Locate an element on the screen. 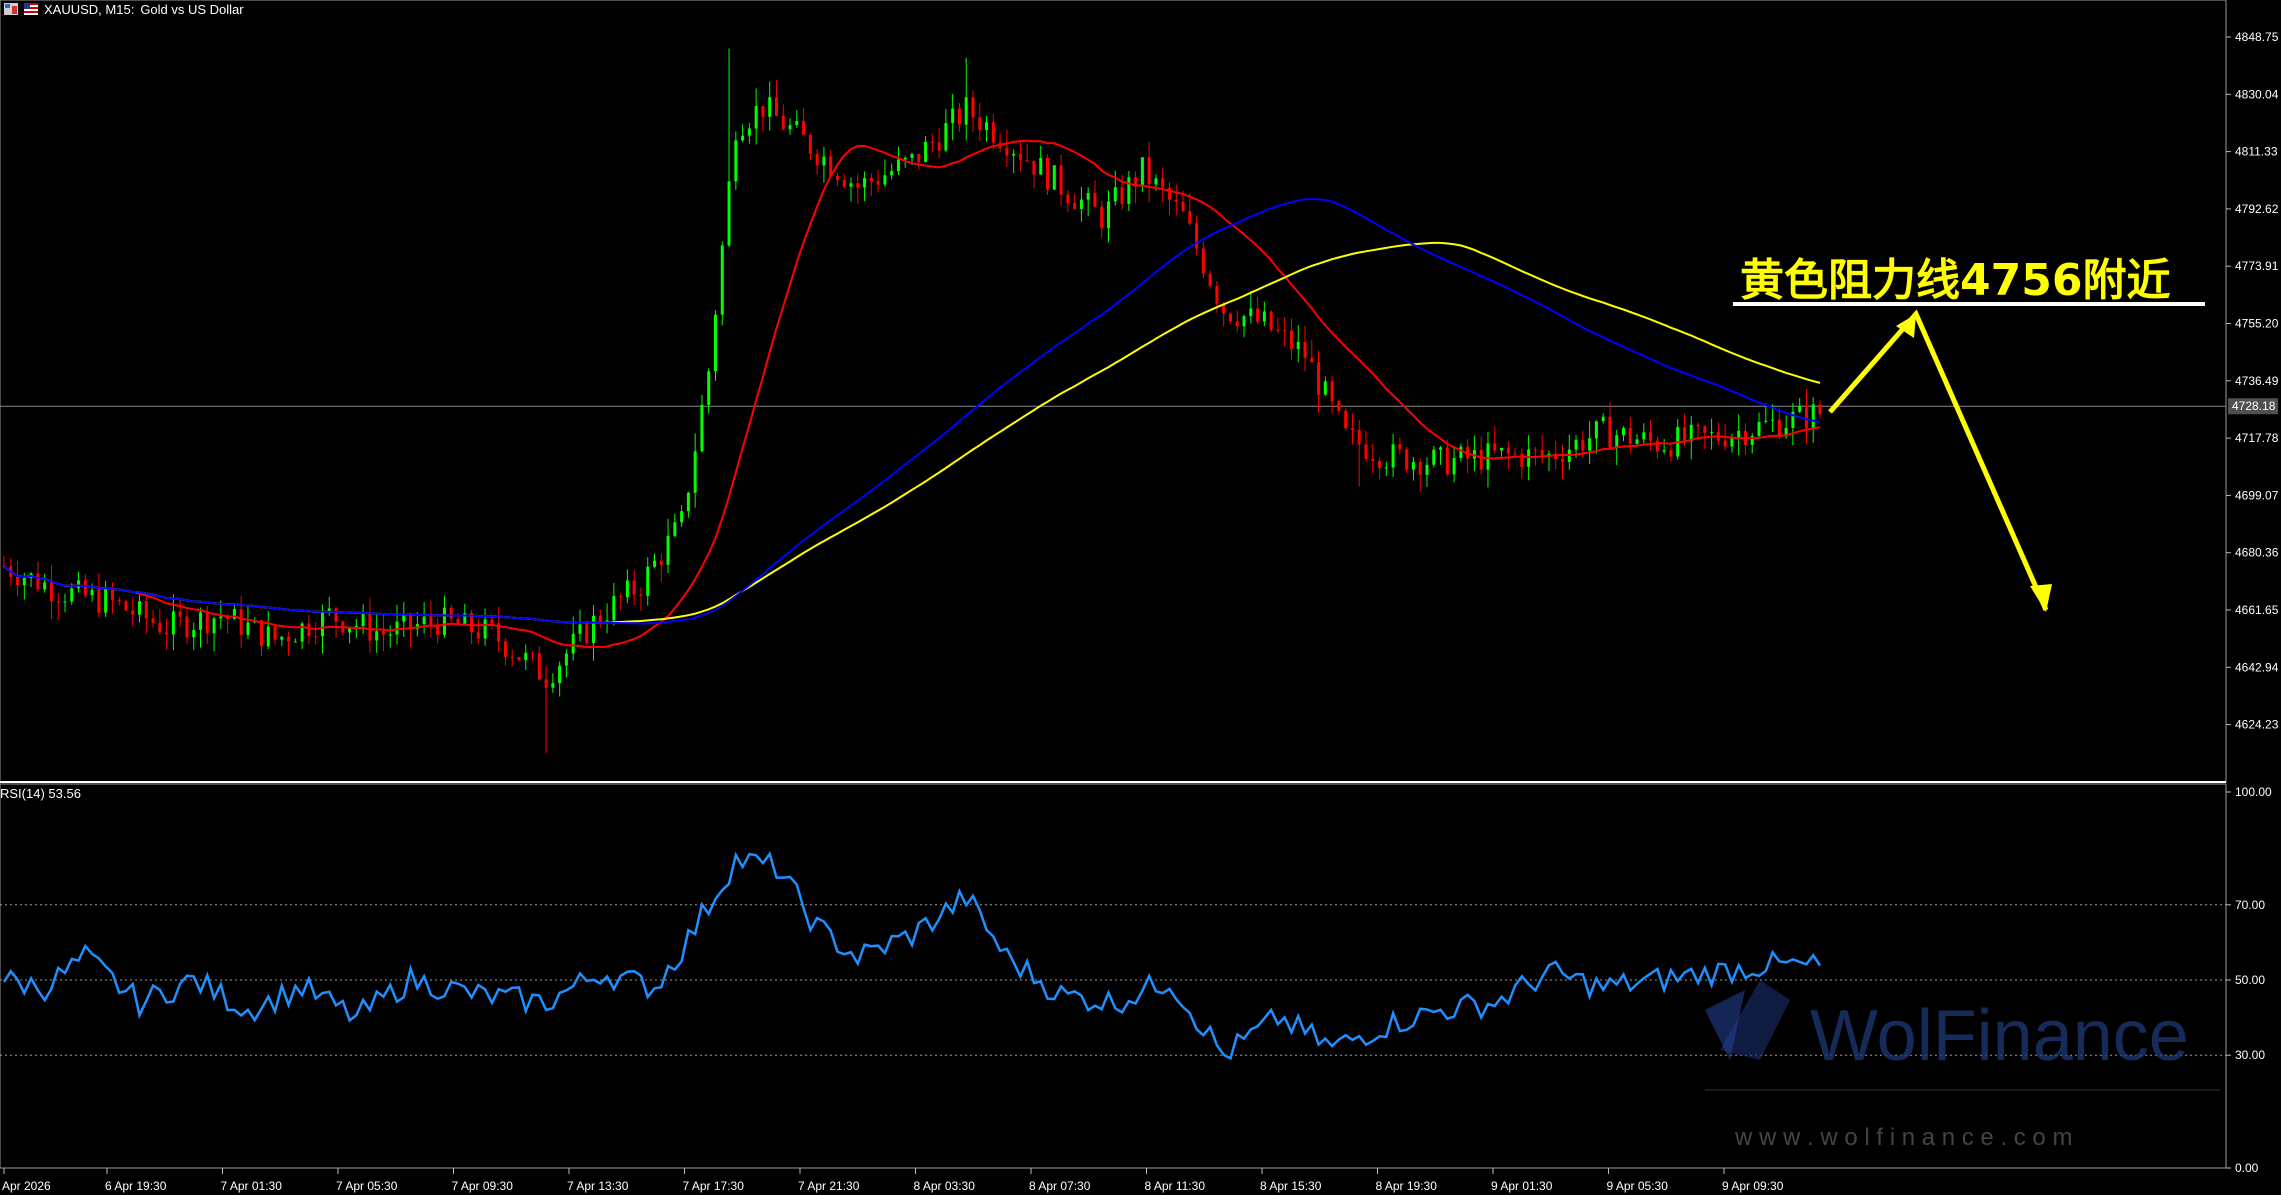 The width and height of the screenshot is (2281, 1195). price-tick-label: 4811.33 is located at coordinates (2256, 152).